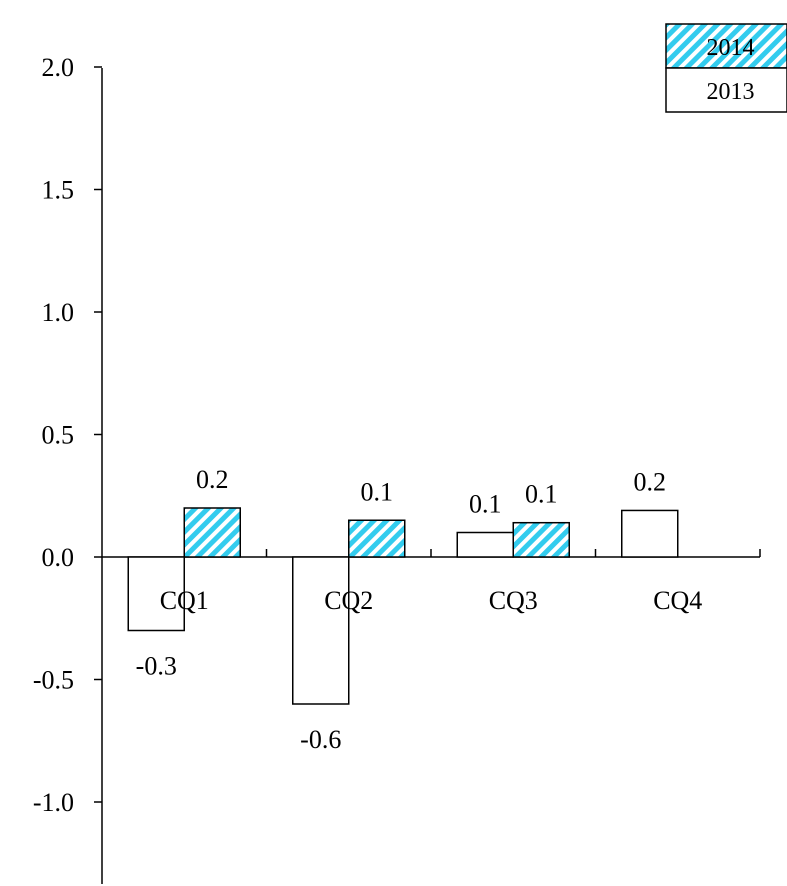 This screenshot has width=787, height=886. What do you see at coordinates (731, 48) in the screenshot?
I see `legend-label-2014: 2014` at bounding box center [731, 48].